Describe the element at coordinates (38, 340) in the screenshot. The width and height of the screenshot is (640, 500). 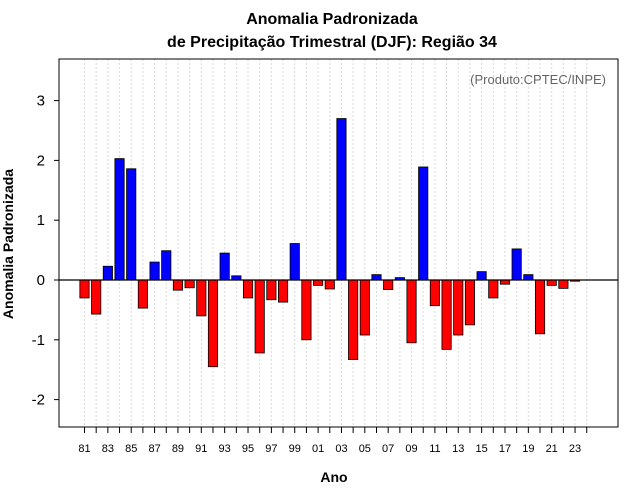
I see `y-tick-label: -1` at that location.